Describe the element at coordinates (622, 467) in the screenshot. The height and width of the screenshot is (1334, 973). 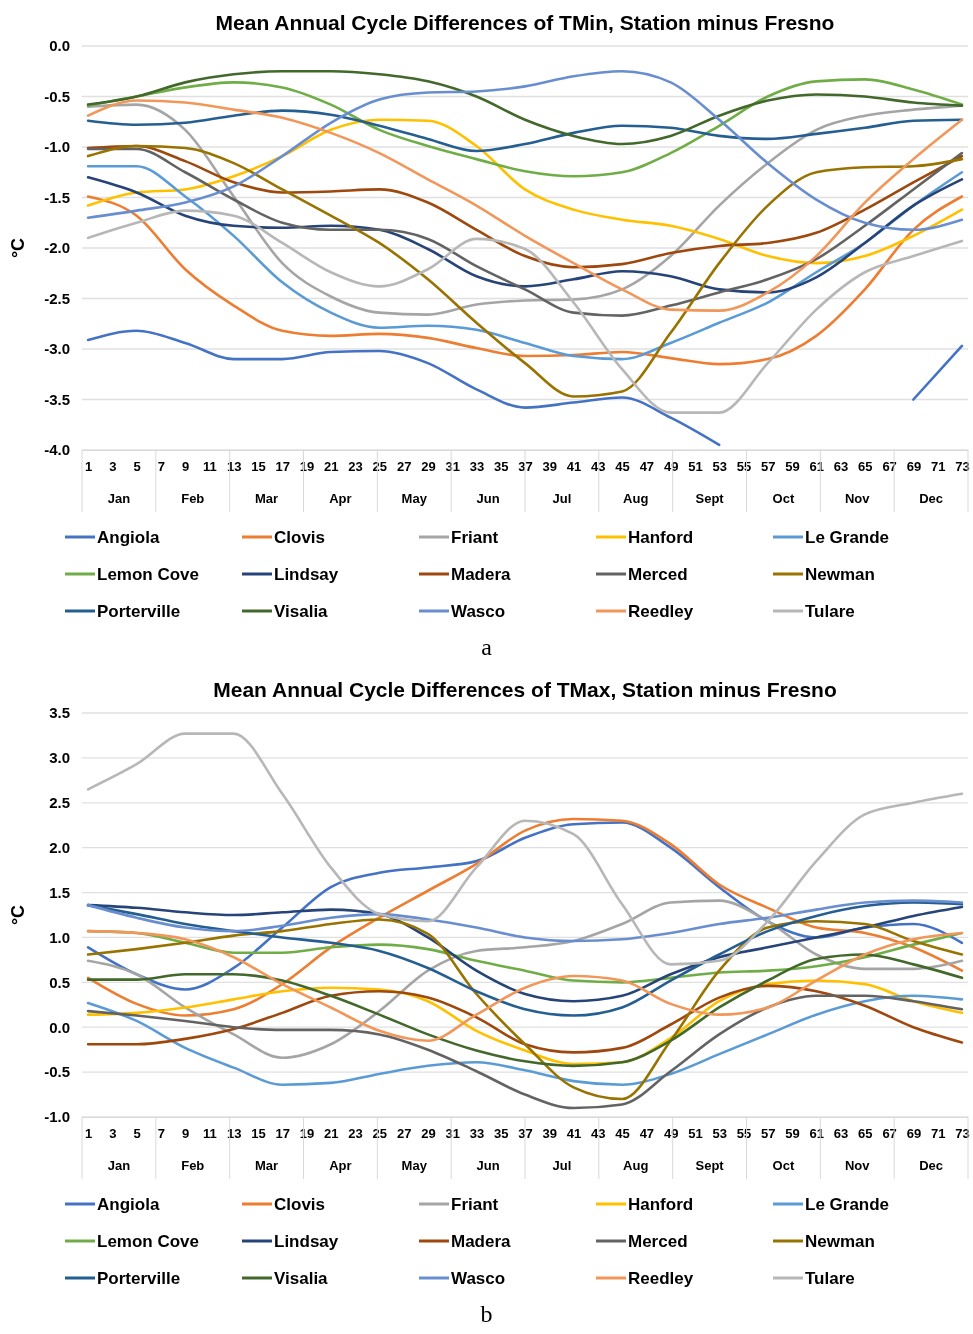
I see `x-tick-label: 45` at that location.